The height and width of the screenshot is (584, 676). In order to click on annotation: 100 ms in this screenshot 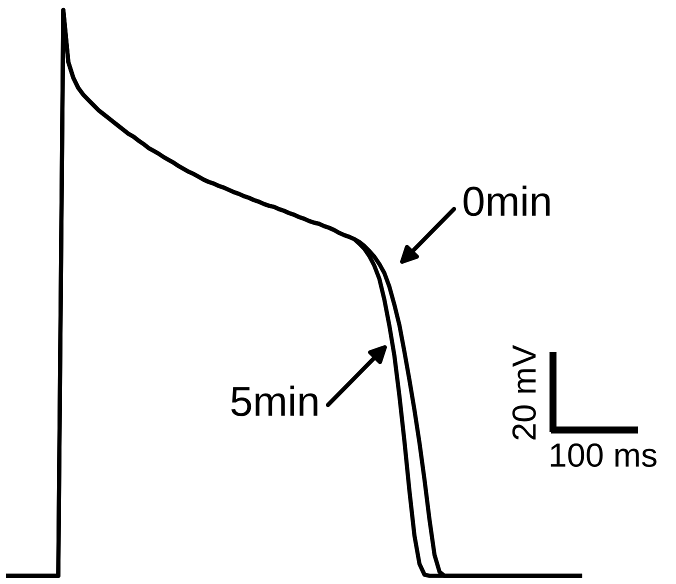, I will do `click(603, 455)`.